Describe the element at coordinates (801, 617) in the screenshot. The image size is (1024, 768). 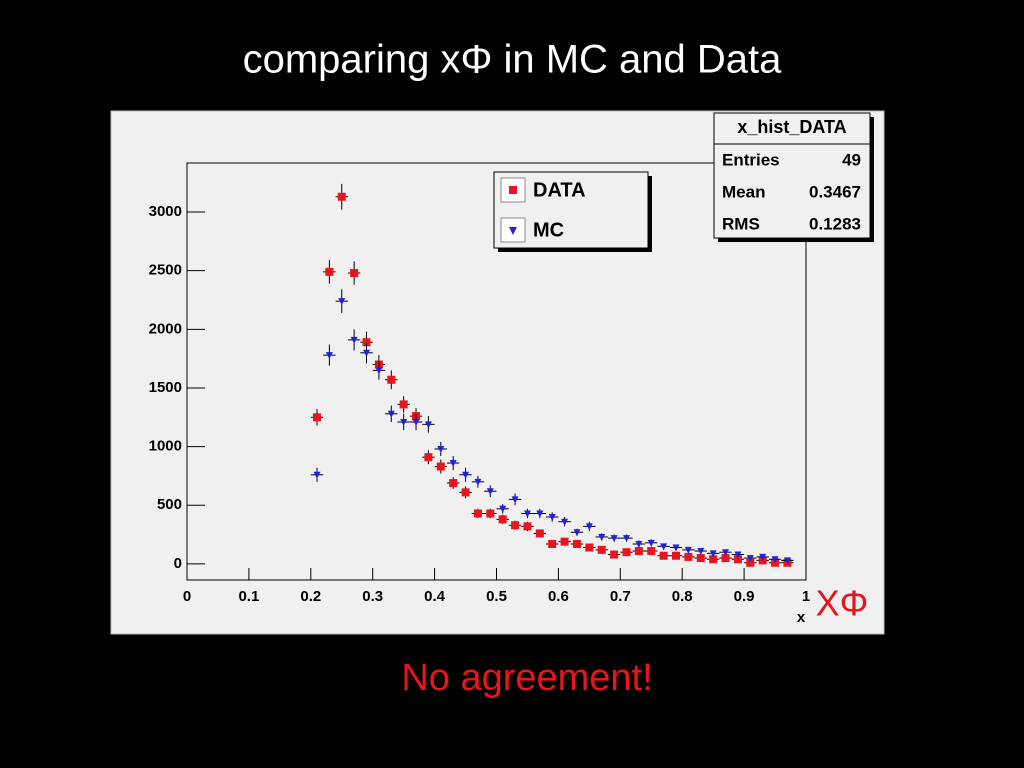
I see `x-axis-label: x` at that location.